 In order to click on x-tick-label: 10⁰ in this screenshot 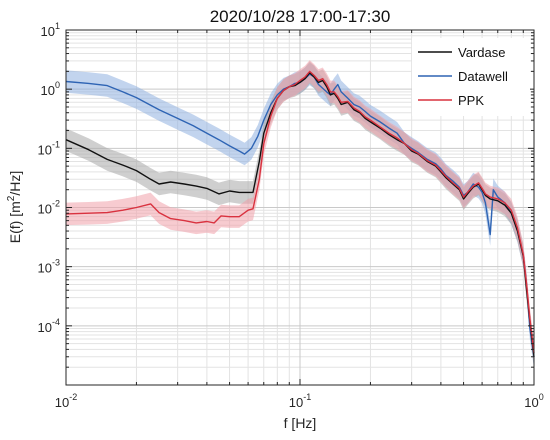, I will do `click(533, 401)`.